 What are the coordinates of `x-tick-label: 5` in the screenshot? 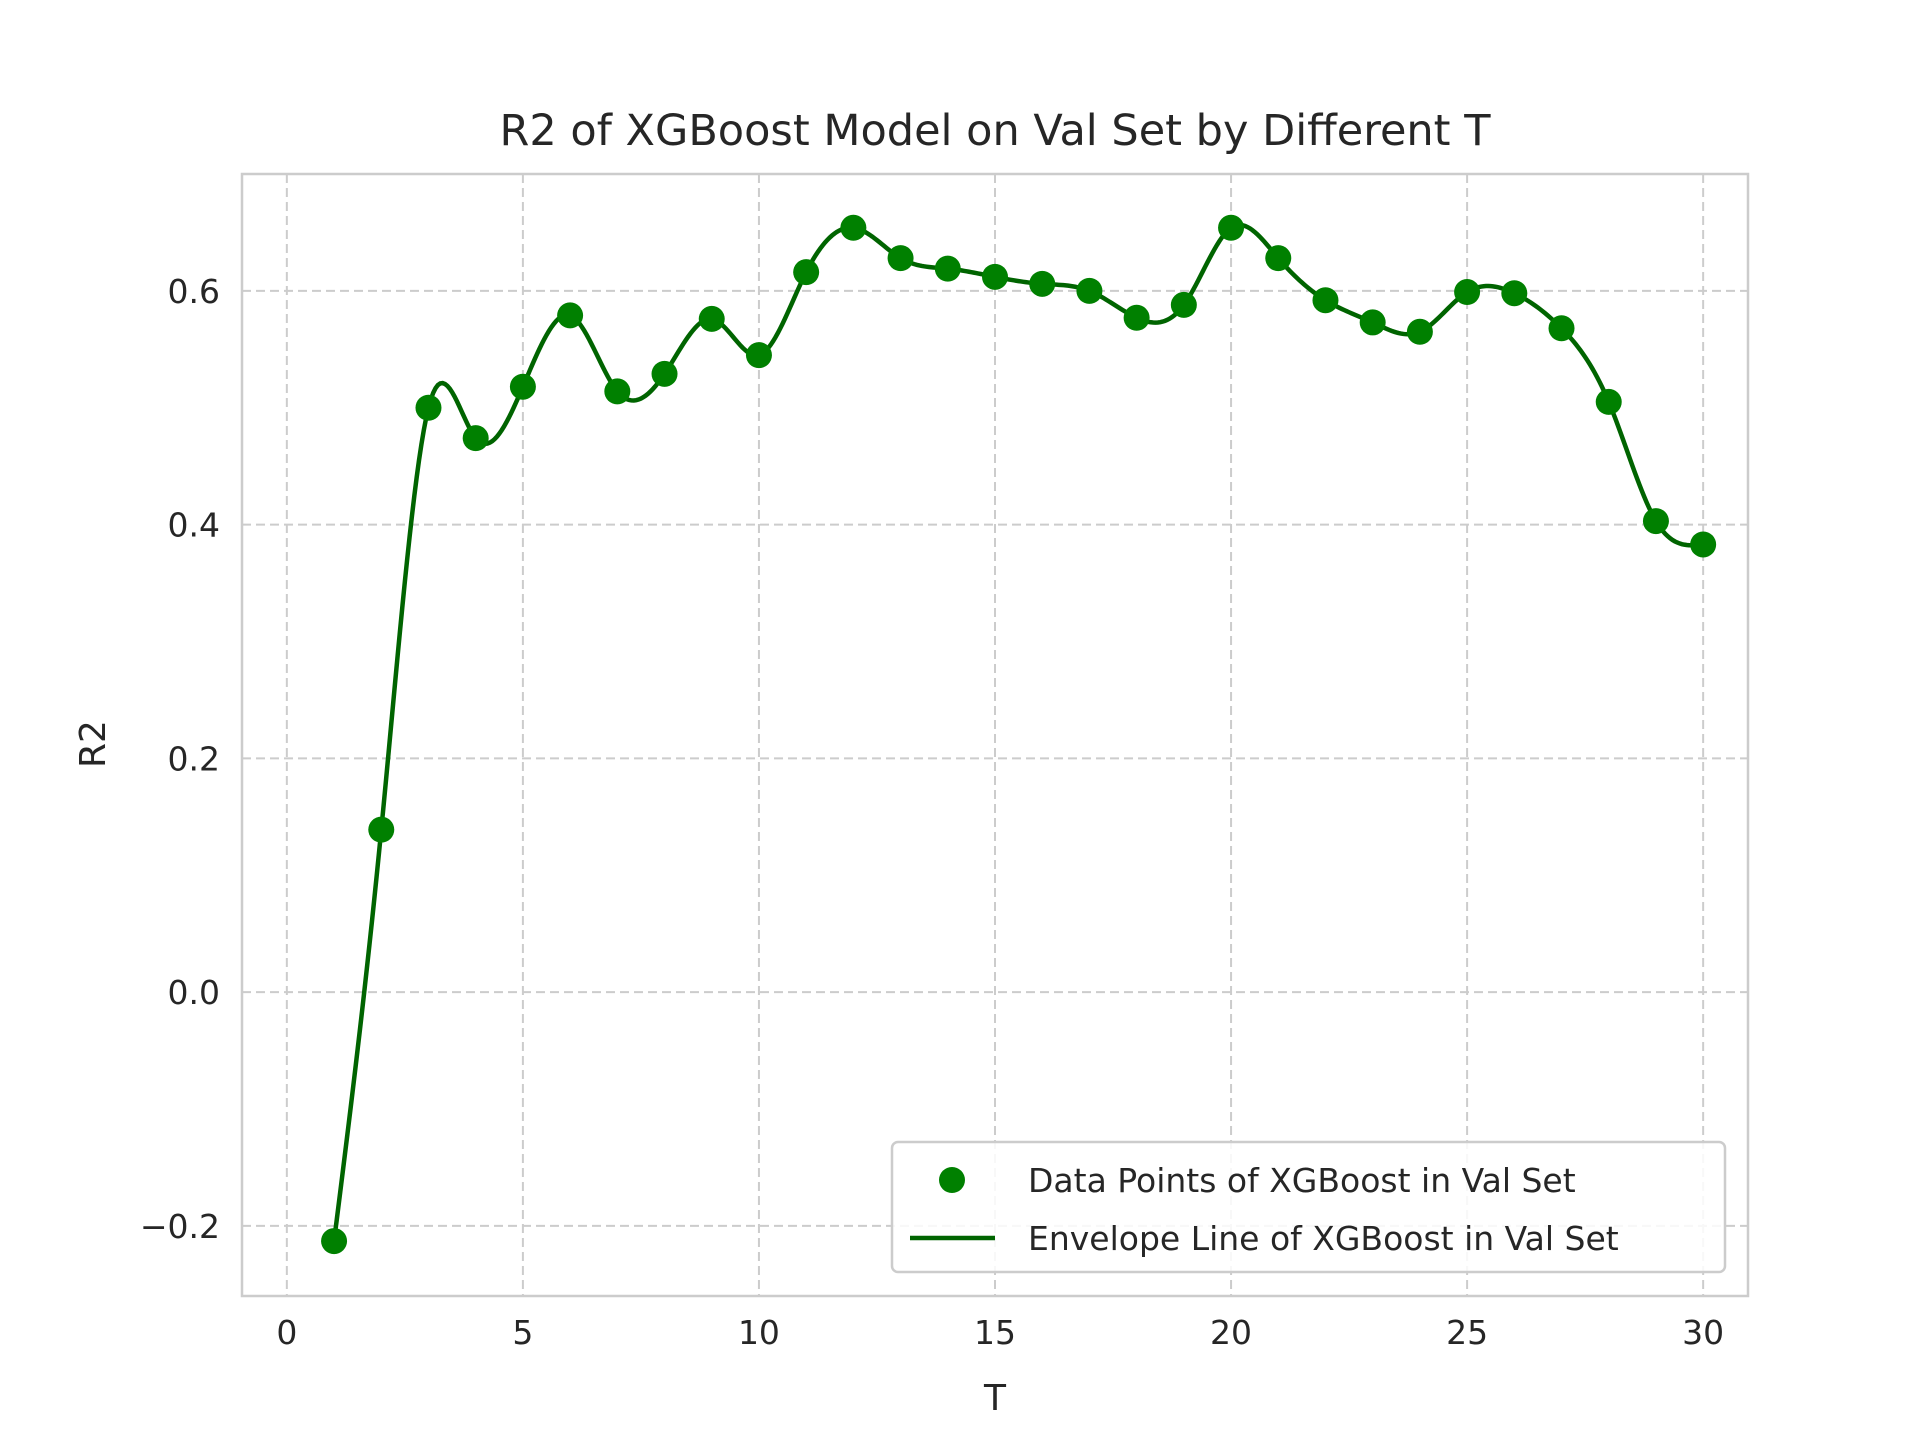 It's located at (522, 1332).